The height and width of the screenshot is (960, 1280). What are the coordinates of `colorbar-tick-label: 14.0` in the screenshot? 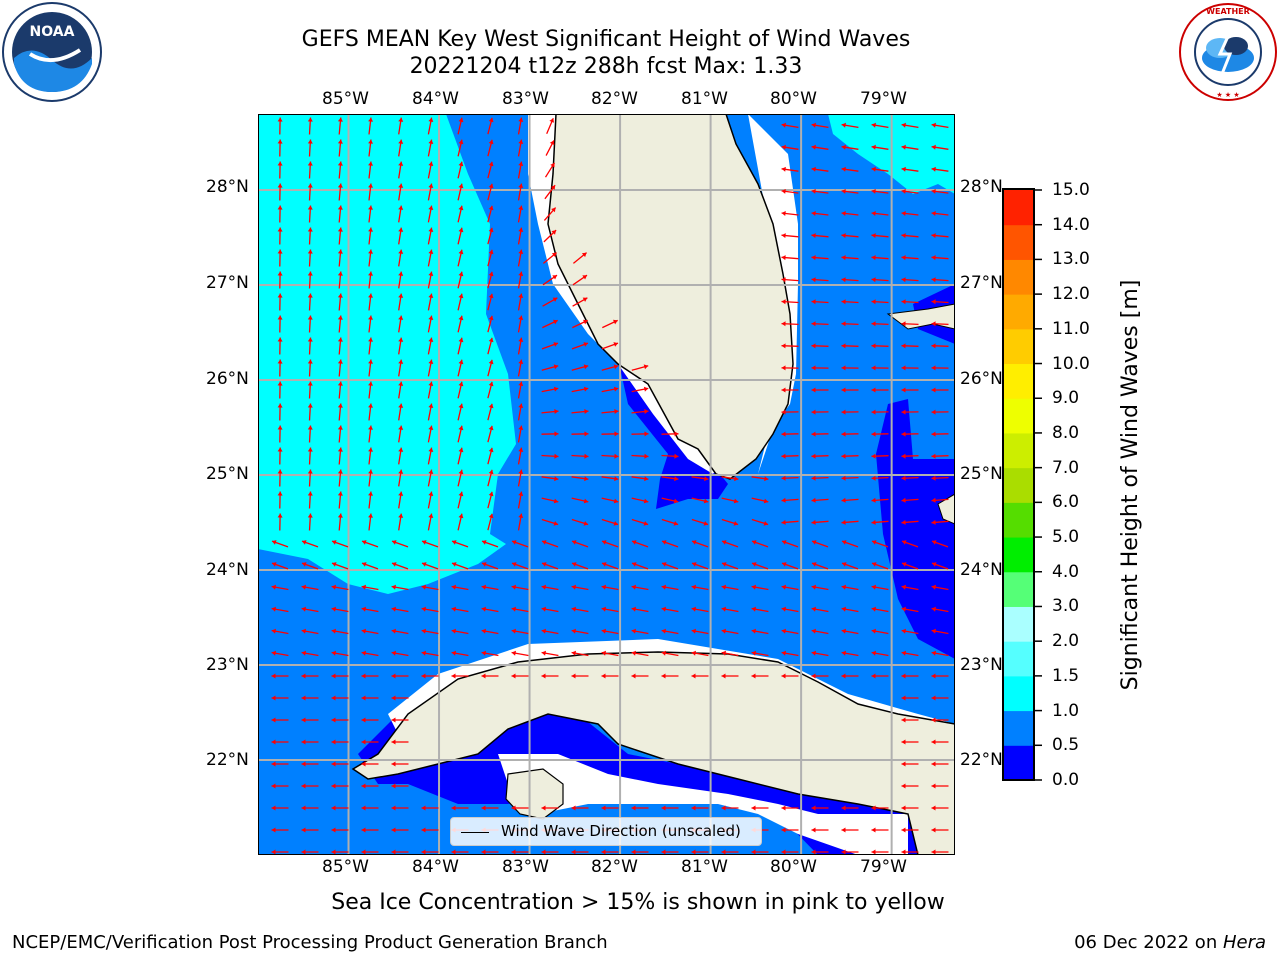 It's located at (1071, 224).